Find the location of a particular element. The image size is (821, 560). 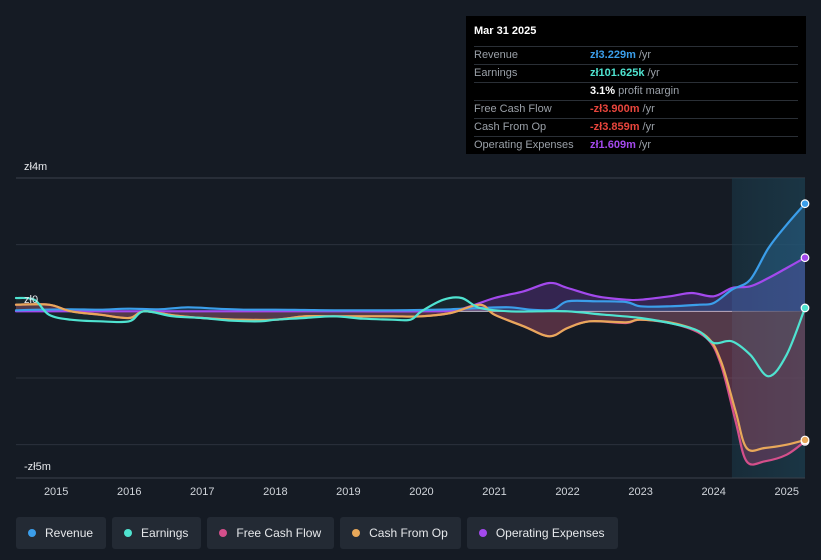

tooltip-row-value: -zł3.900m is located at coordinates (615, 109).